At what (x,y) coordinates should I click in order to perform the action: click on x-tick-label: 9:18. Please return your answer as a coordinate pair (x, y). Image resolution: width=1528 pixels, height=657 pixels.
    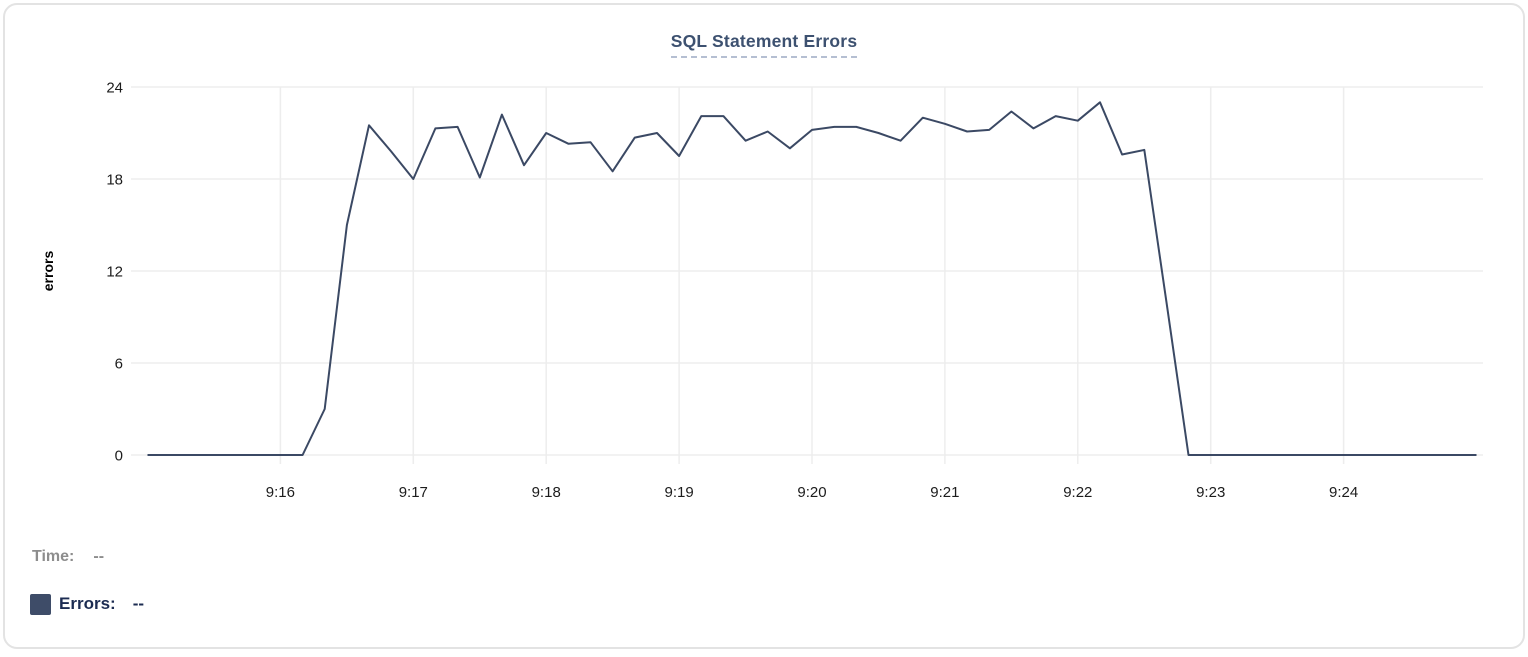
    Looking at the image, I should click on (546, 492).